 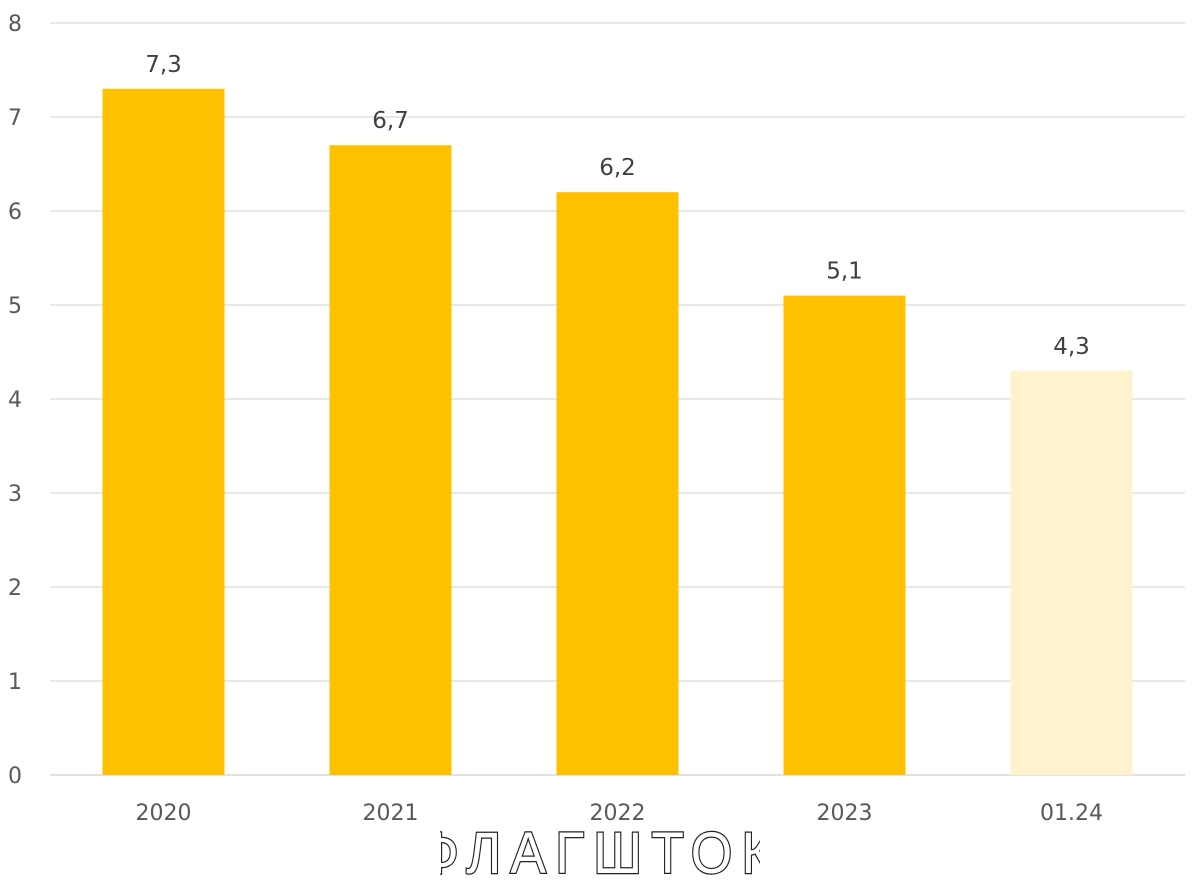 What do you see at coordinates (15, 212) in the screenshot?
I see `y-tick-label: 6` at bounding box center [15, 212].